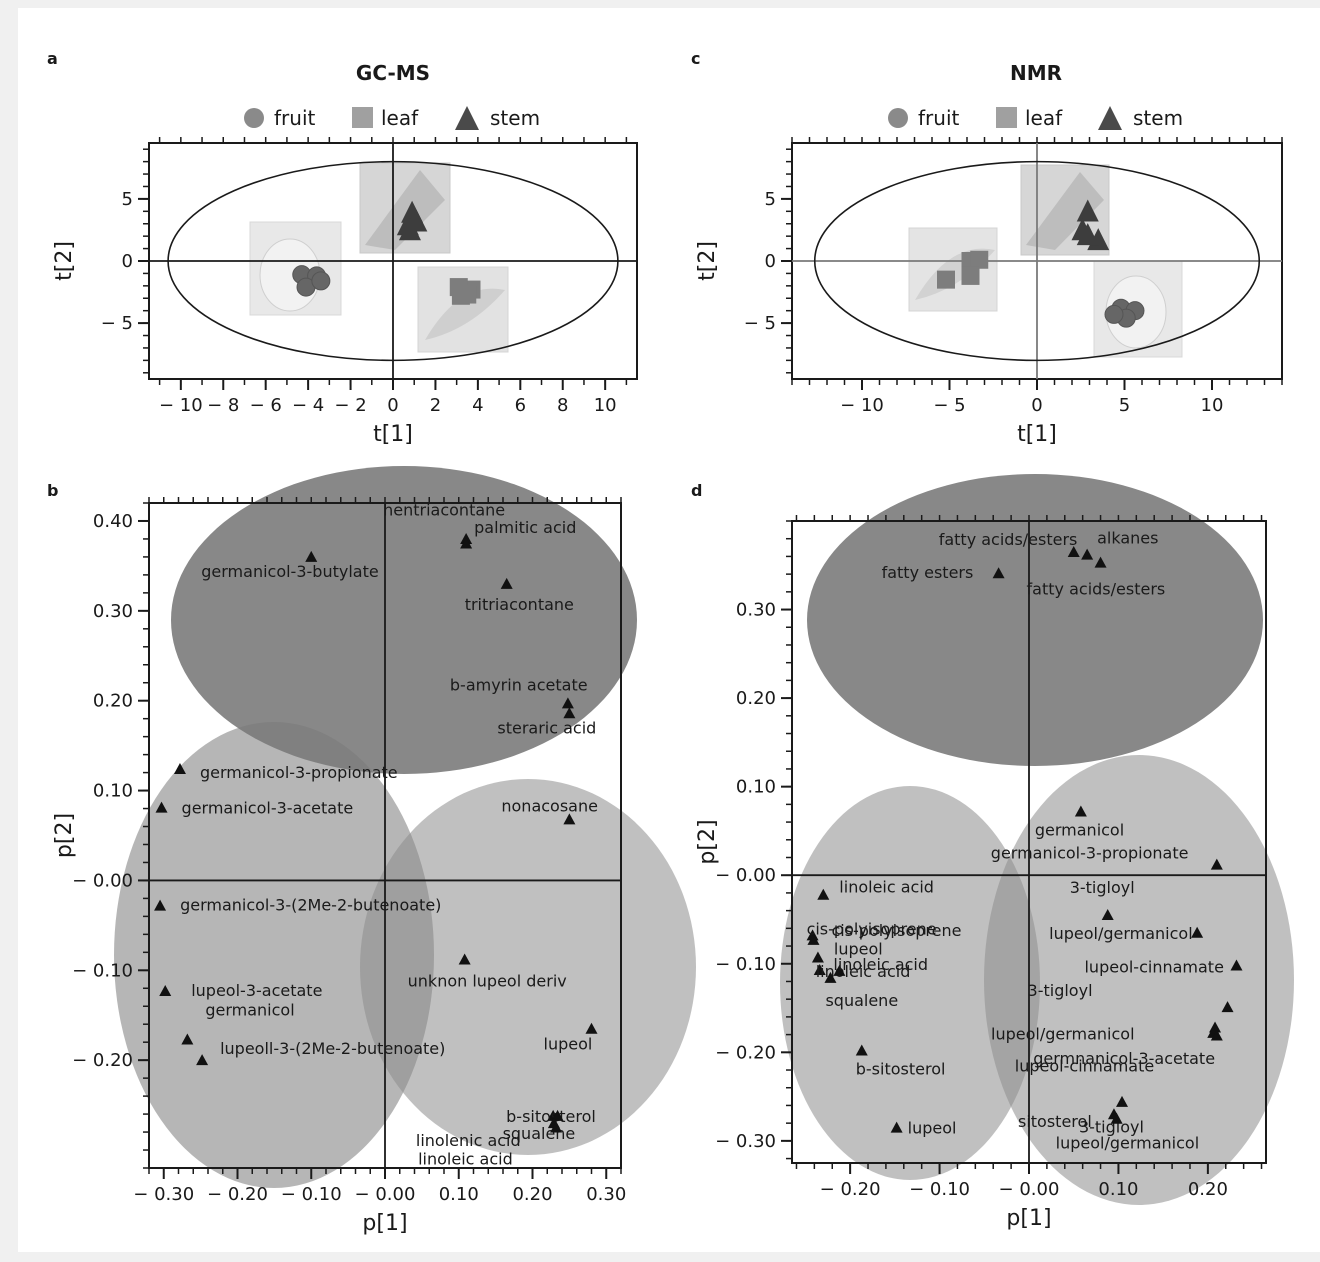 The height and width of the screenshot is (1262, 1320). What do you see at coordinates (113, 611) in the screenshot?
I see `y-tick-label: 0.30` at bounding box center [113, 611].